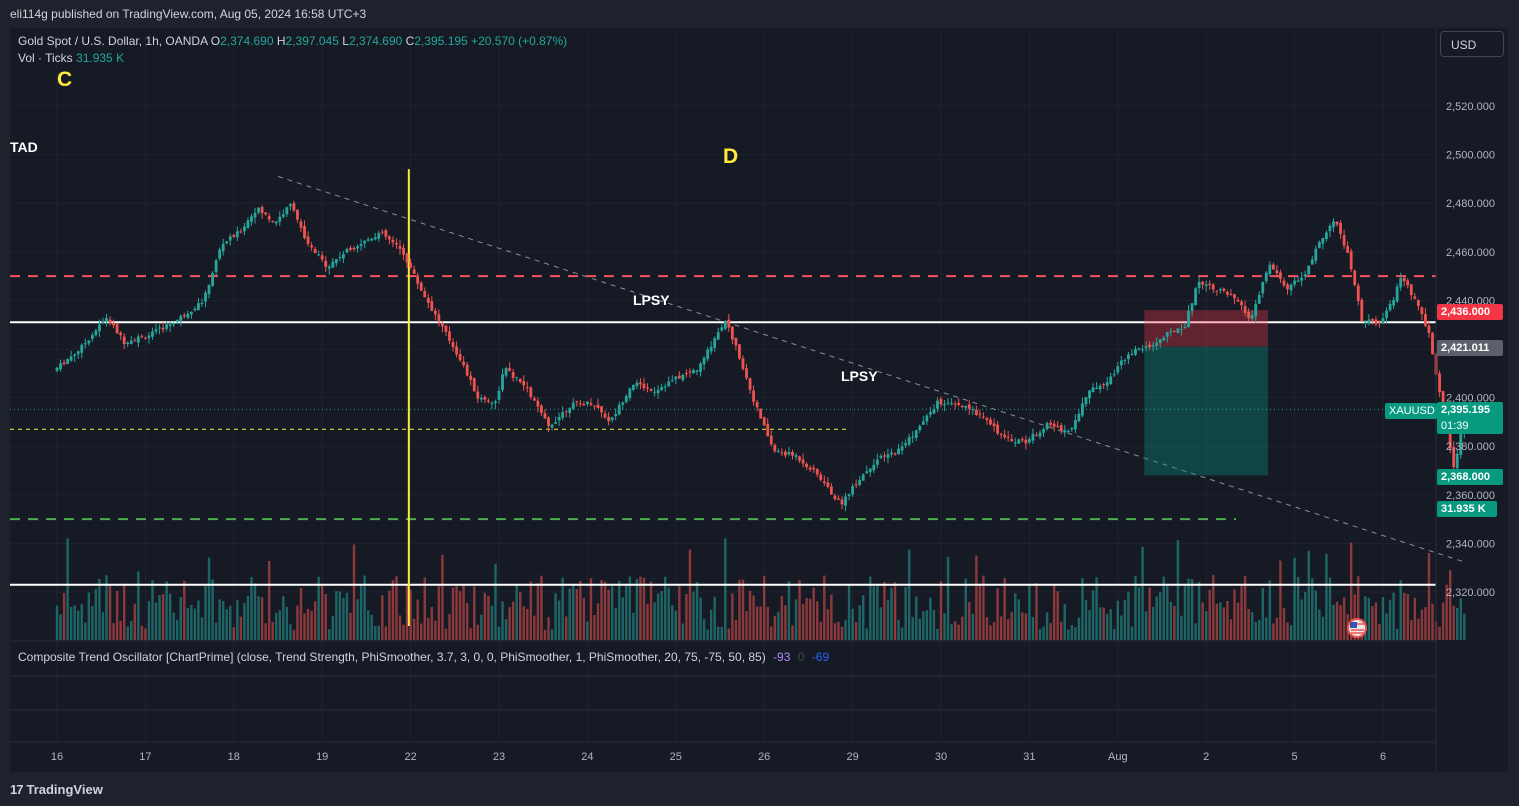 This screenshot has width=1519, height=806. Describe the element at coordinates (24, 147) in the screenshot. I see `annotation-tad: TAD` at that location.